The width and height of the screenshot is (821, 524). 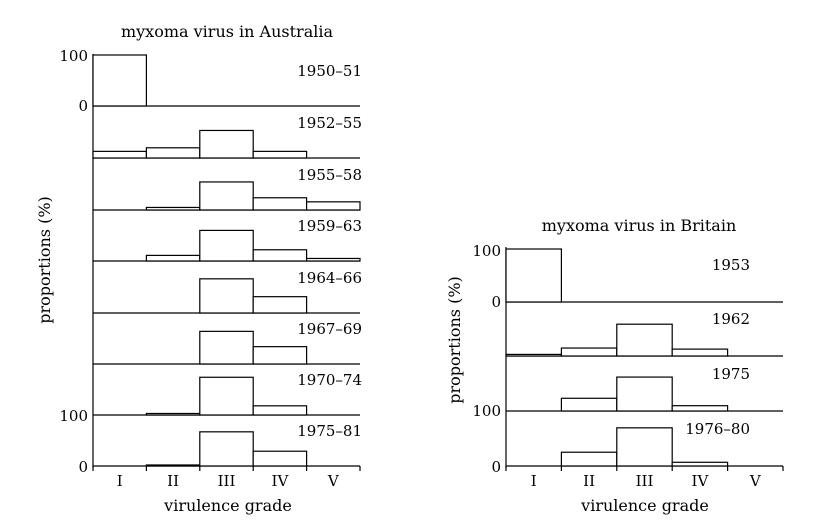 What do you see at coordinates (701, 481) in the screenshot?
I see `britain-x-tick-label-3: IV` at bounding box center [701, 481].